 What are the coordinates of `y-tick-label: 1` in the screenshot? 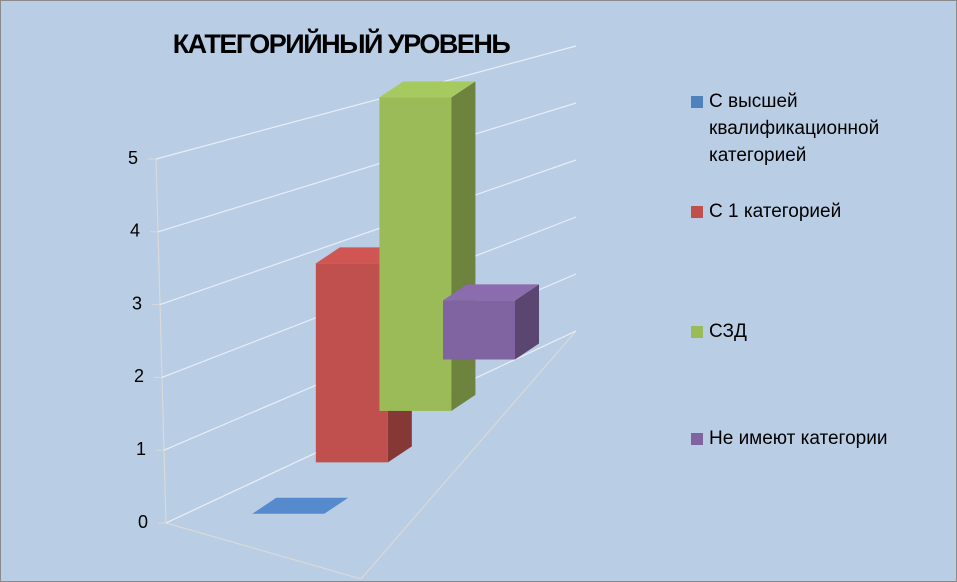 It's located at (141, 449).